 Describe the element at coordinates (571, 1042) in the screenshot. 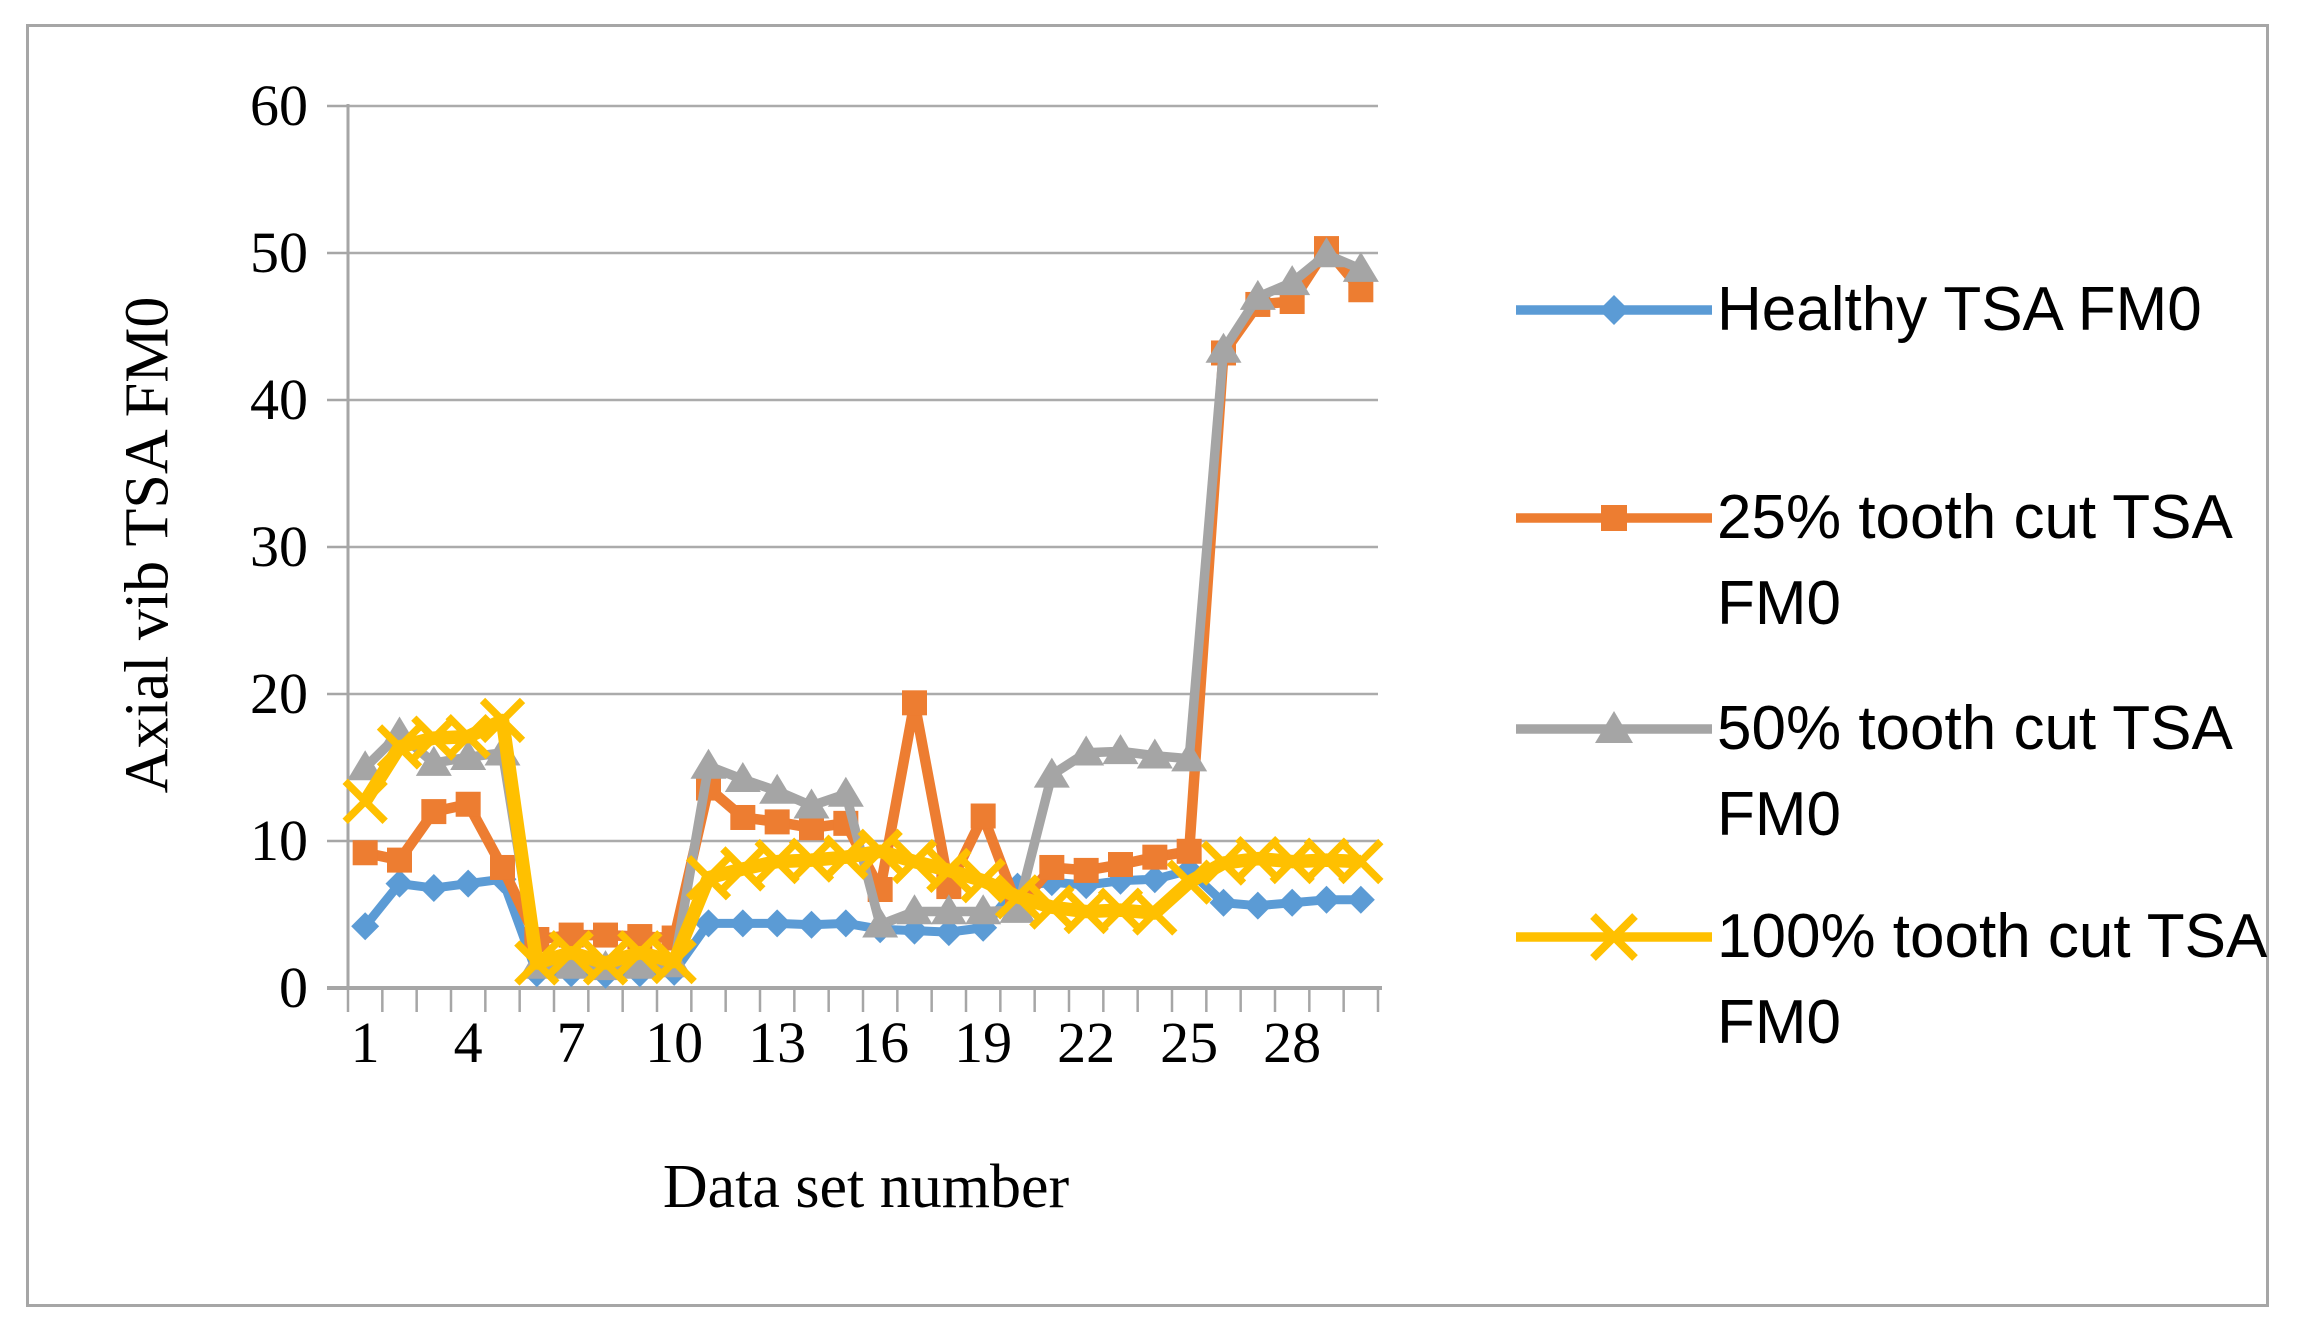

I see `x-tick-label-7: 7` at that location.